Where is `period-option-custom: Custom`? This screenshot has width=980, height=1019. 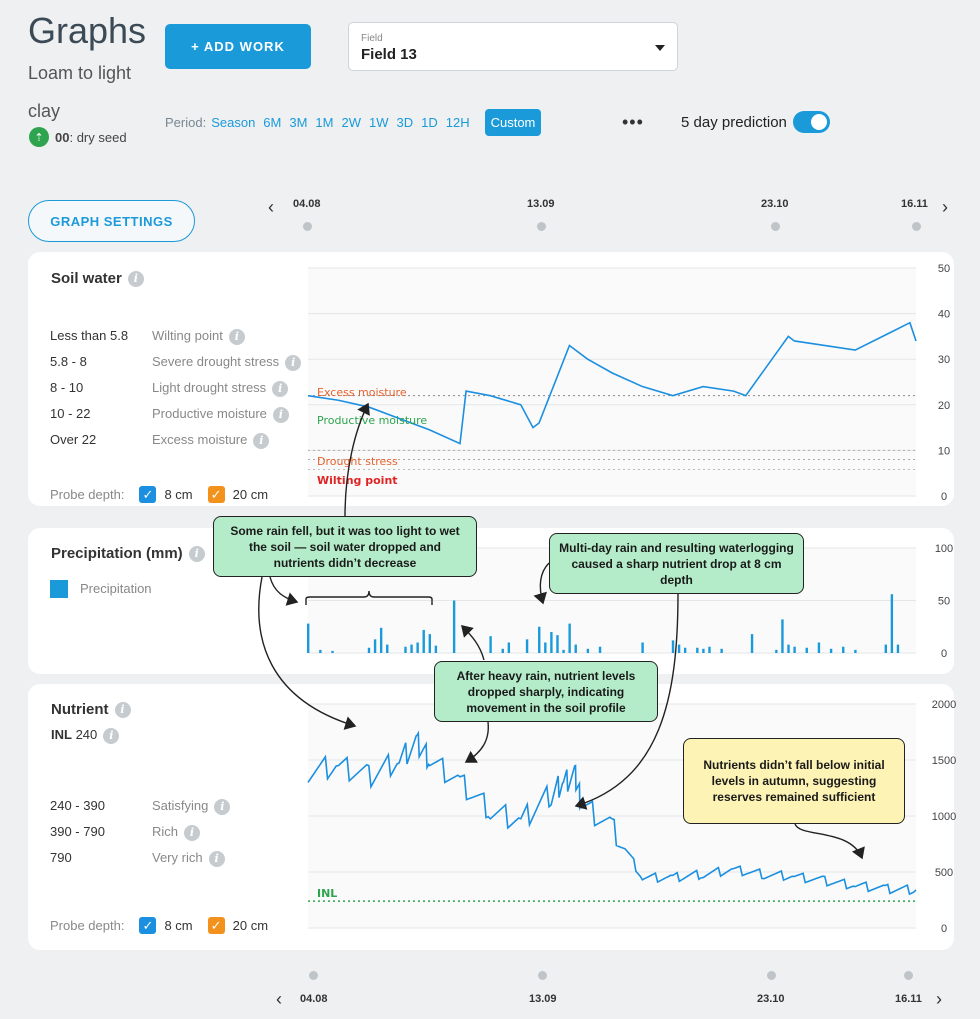
period-option-custom: Custom is located at coordinates (513, 122).